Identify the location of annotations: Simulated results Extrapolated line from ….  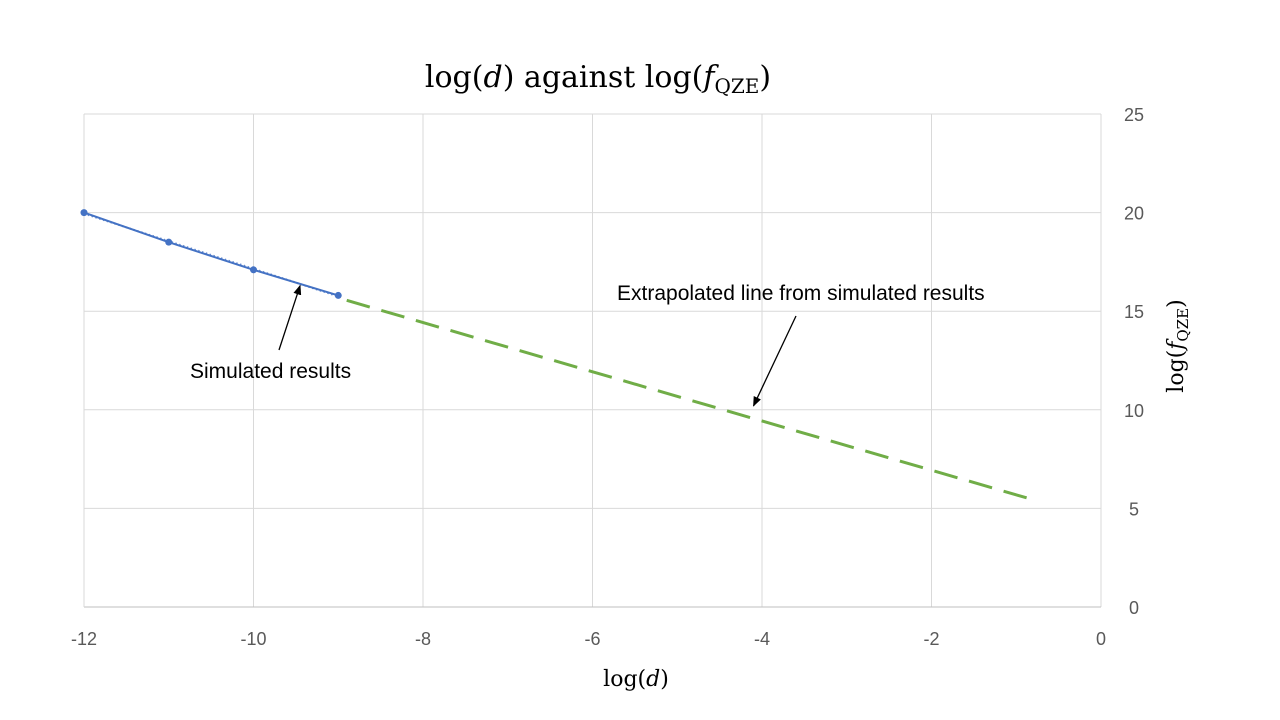
(587, 344).